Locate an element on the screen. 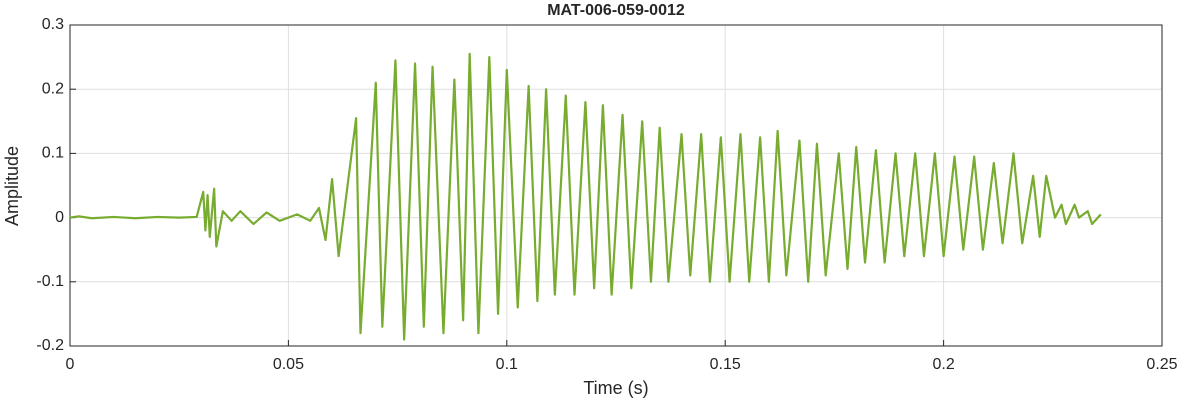 This screenshot has height=404, width=1182. x-axis-label: Time (s) is located at coordinates (615, 388).